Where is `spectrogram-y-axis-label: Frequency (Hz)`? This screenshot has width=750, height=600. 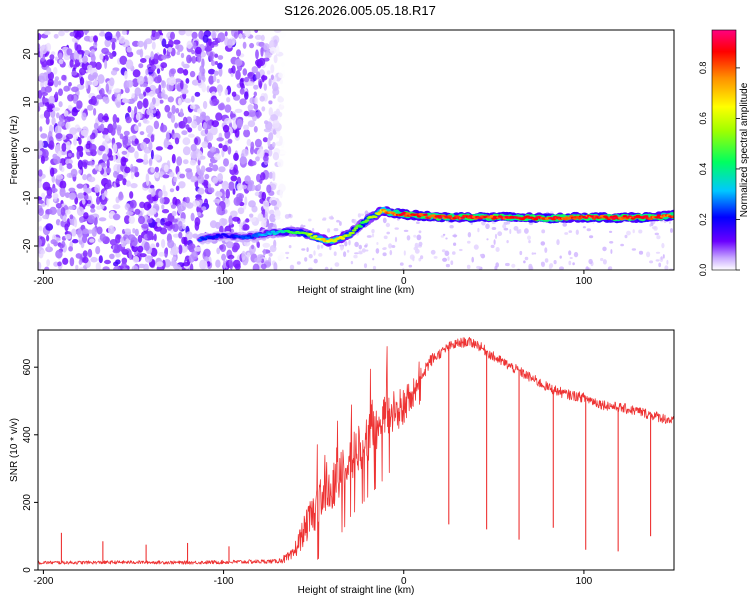
spectrogram-y-axis-label: Frequency (Hz) is located at coordinates (14, 150).